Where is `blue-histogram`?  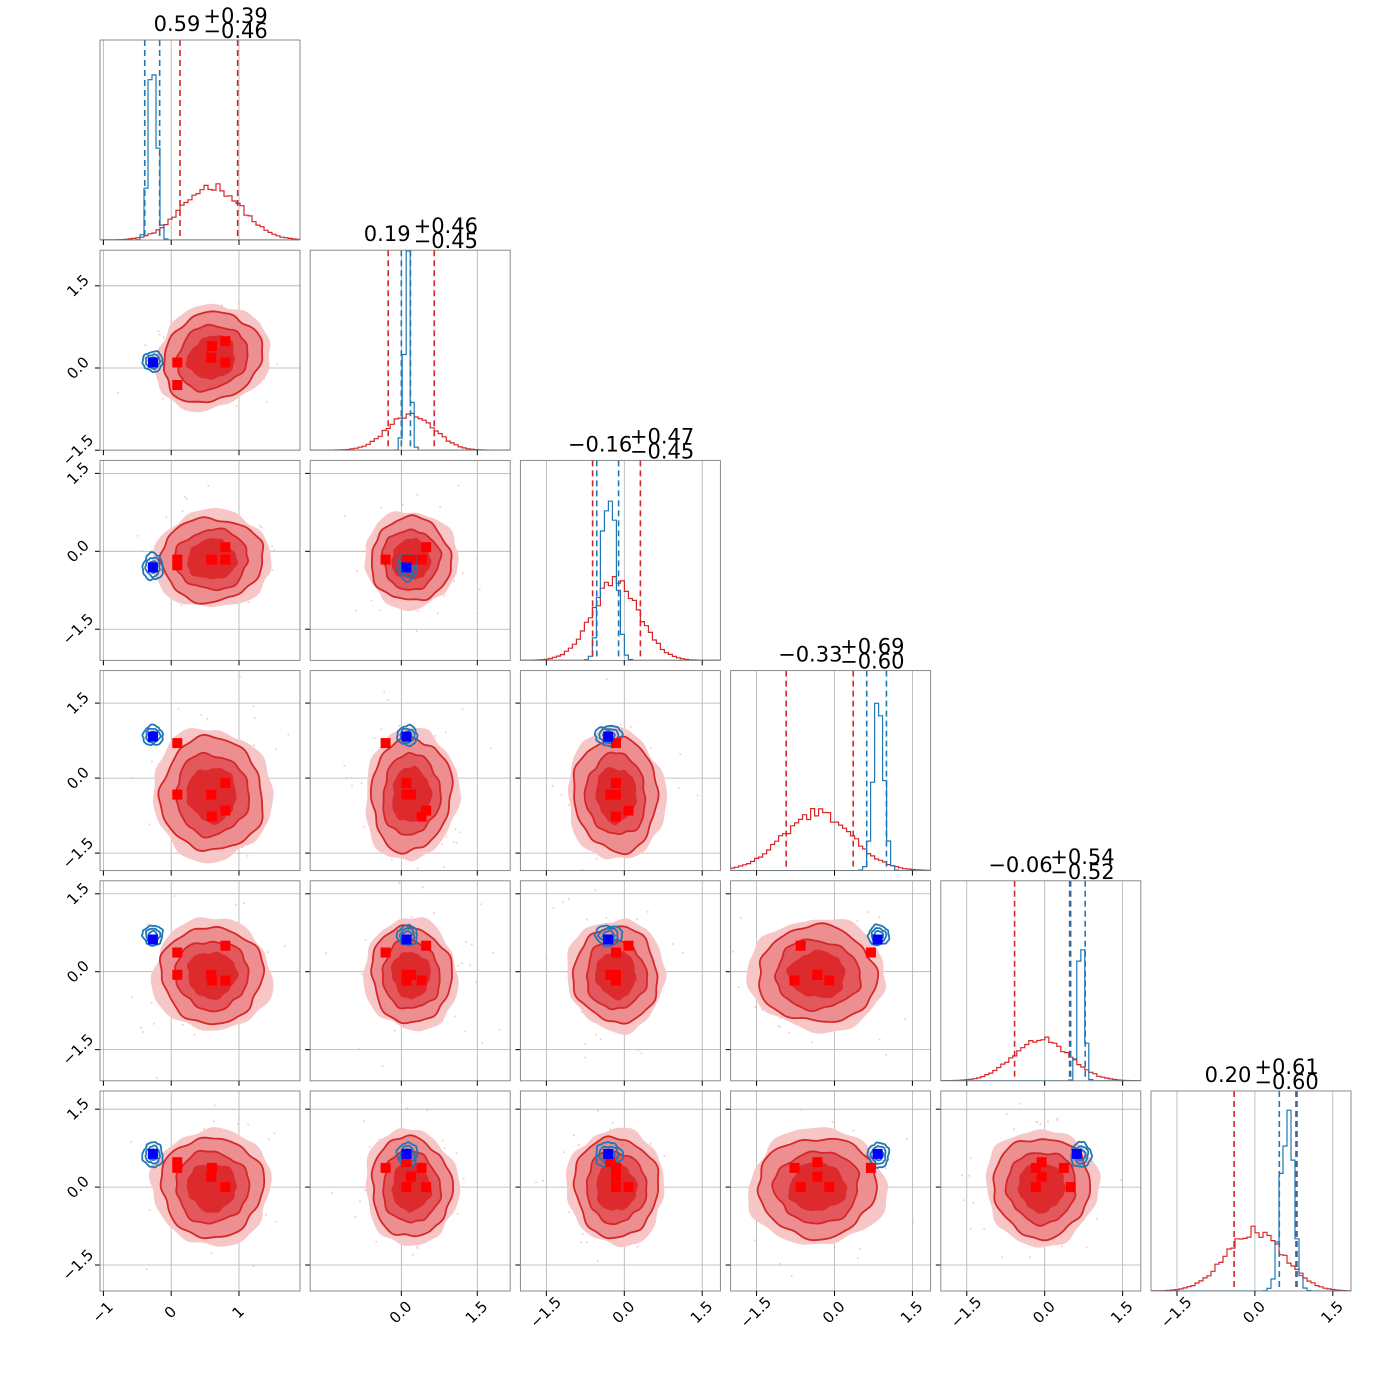
blue-histogram is located at coordinates (830, 786).